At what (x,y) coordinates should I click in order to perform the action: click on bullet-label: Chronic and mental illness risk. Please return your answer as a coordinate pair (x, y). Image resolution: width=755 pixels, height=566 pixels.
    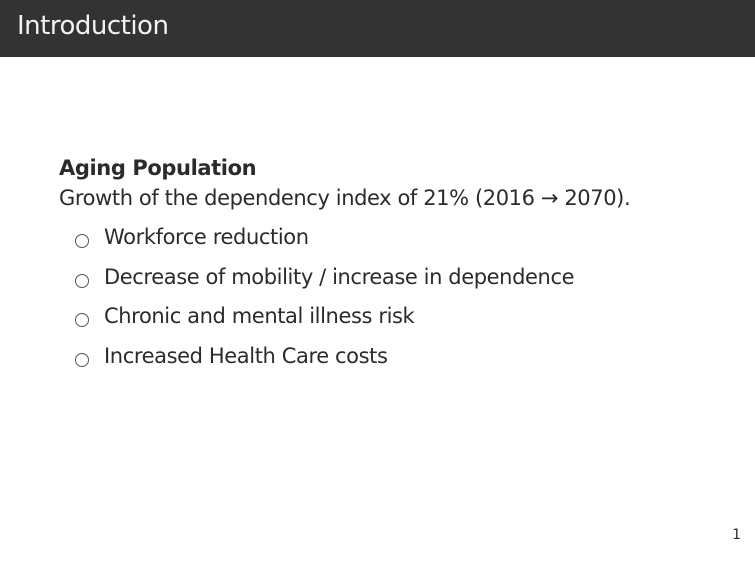
    Looking at the image, I should click on (259, 316).